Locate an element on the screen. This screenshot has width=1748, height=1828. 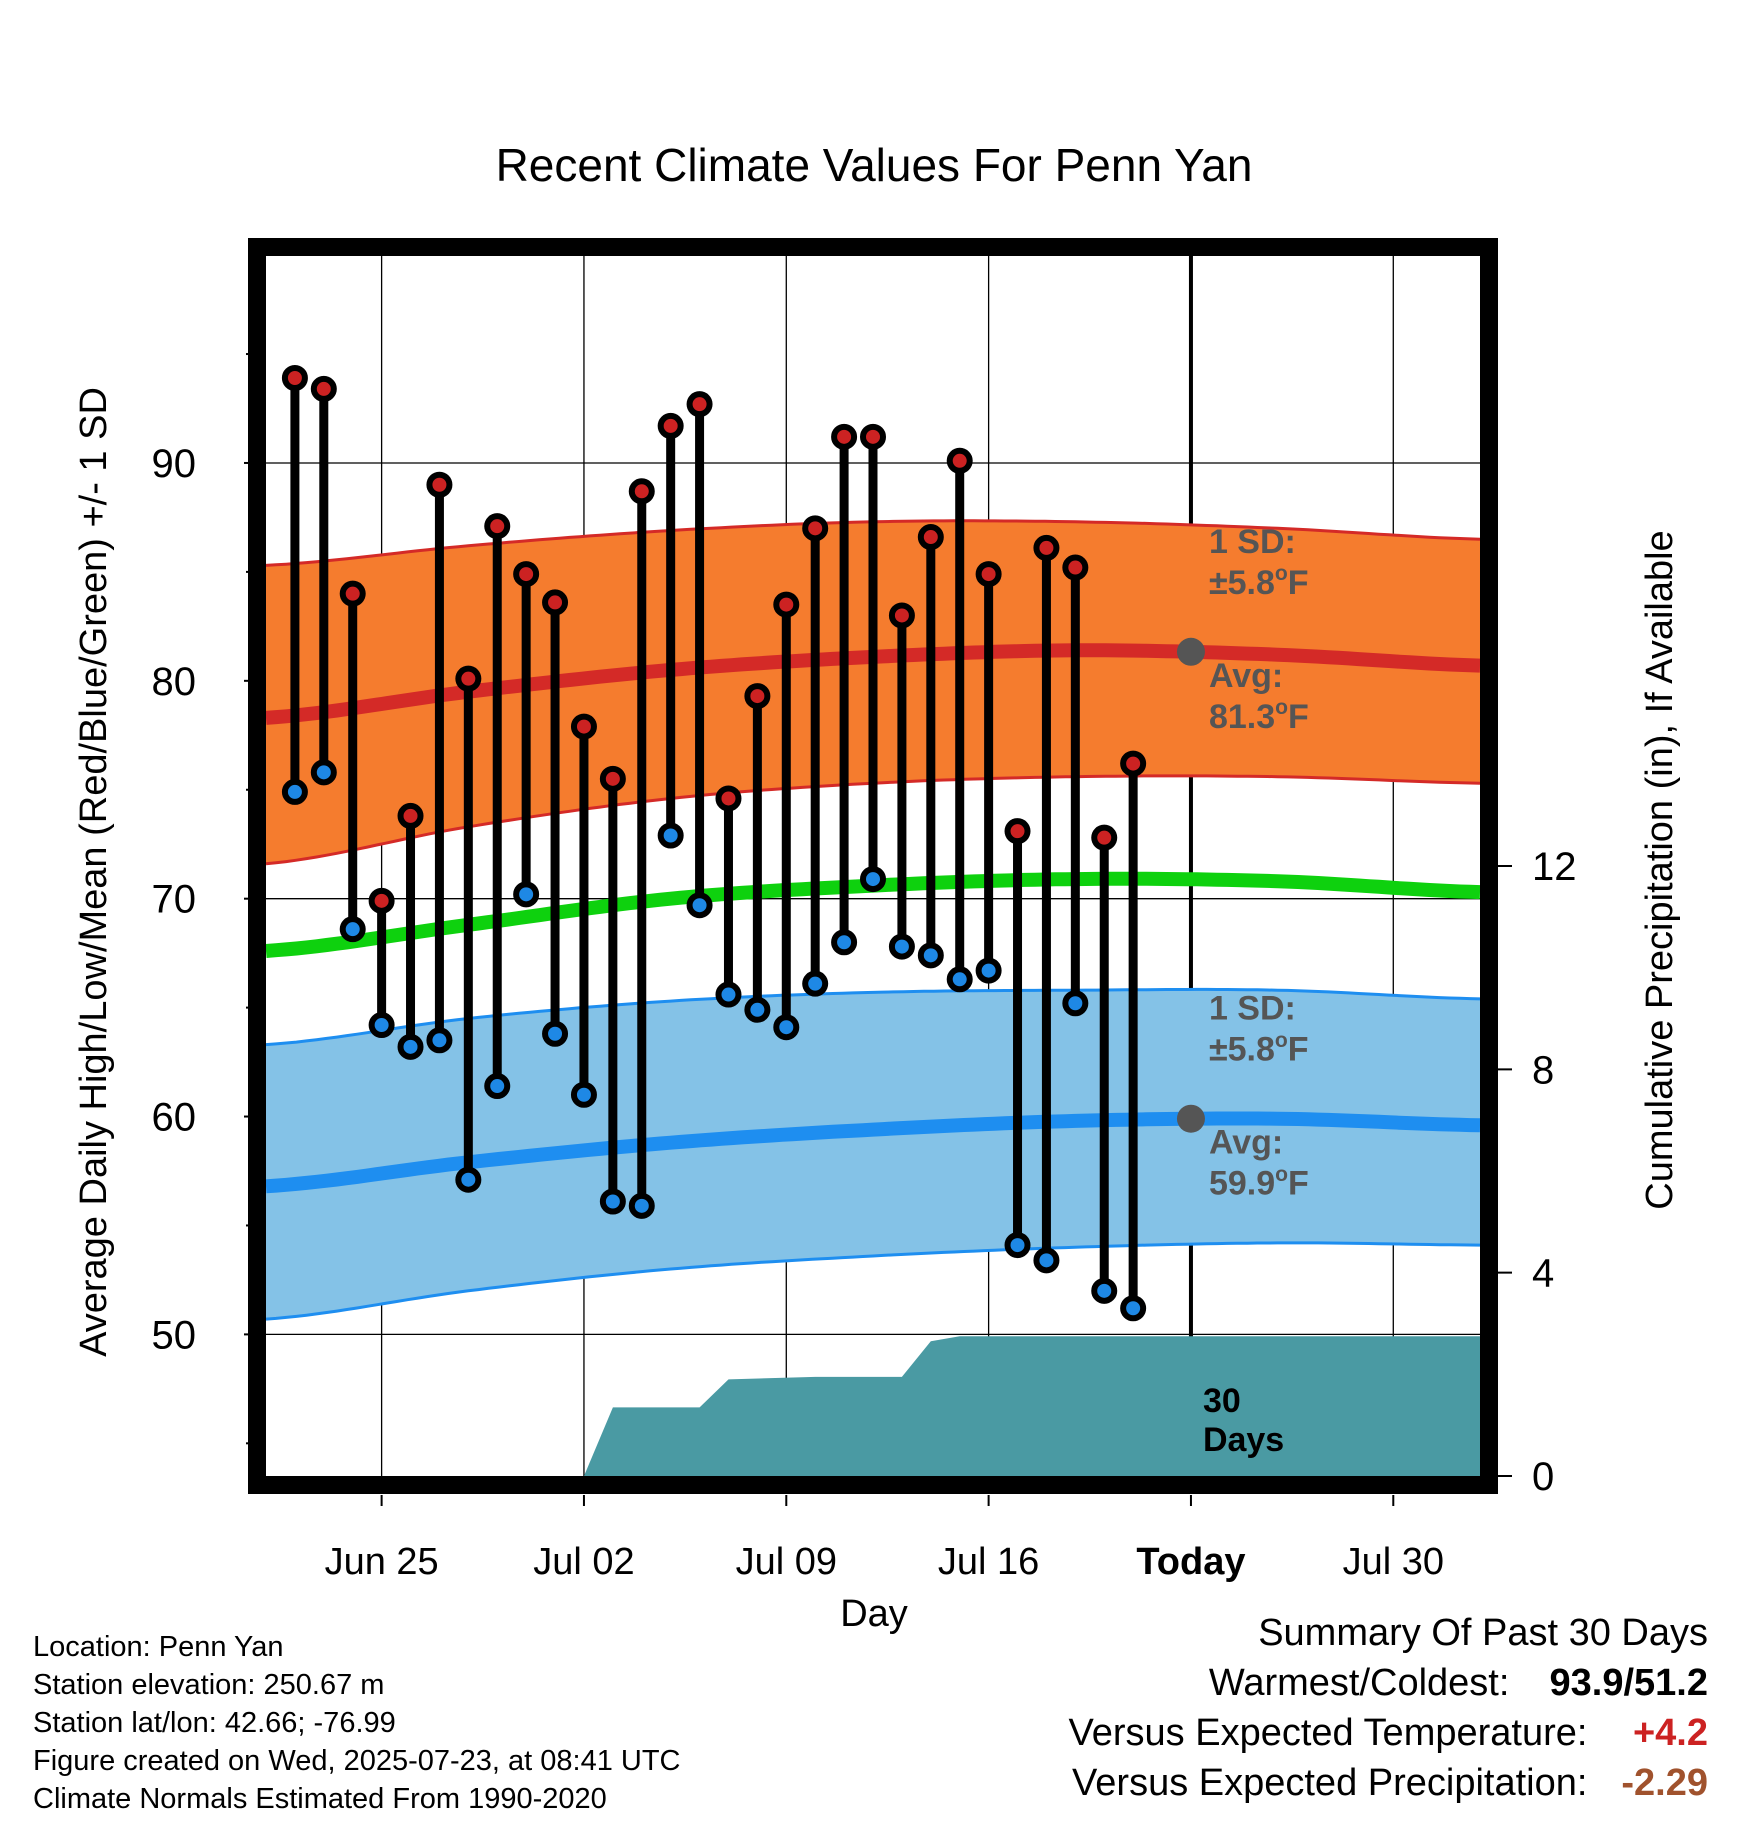
precipitation-area is located at coordinates (1032, 1406).